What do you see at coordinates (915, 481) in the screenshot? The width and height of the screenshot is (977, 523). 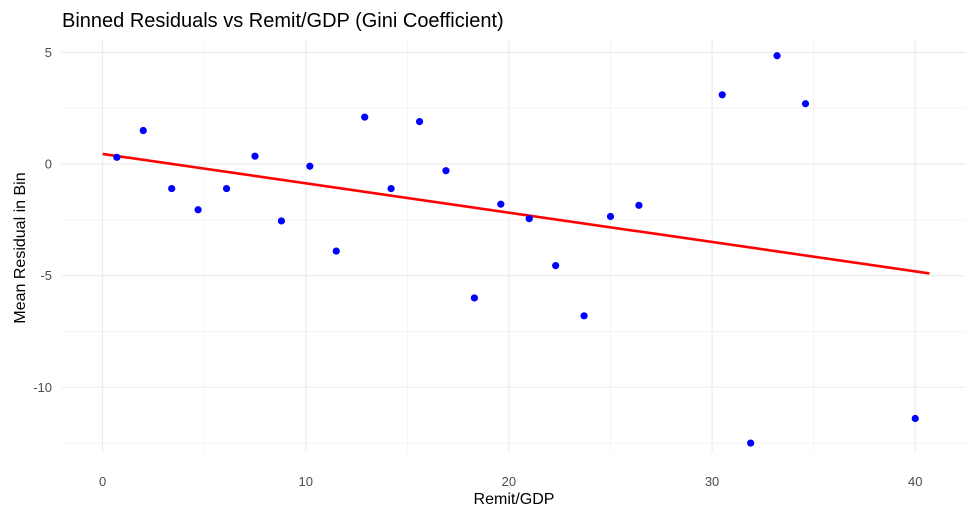 I see `x-tick-label: 40` at bounding box center [915, 481].